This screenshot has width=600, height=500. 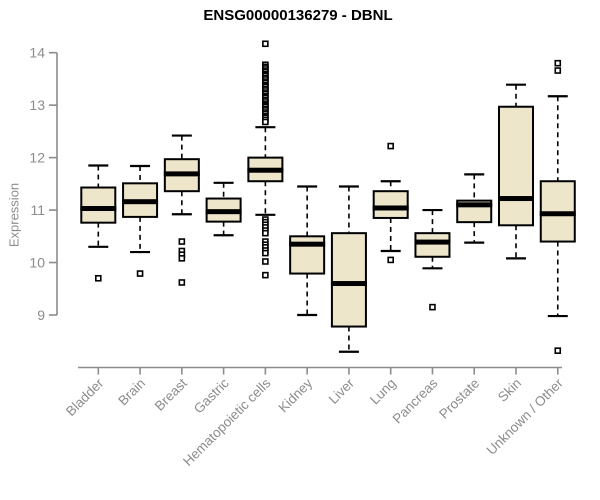 What do you see at coordinates (415, 400) in the screenshot?
I see `x-tick-label-pancreas: Pancreas` at bounding box center [415, 400].